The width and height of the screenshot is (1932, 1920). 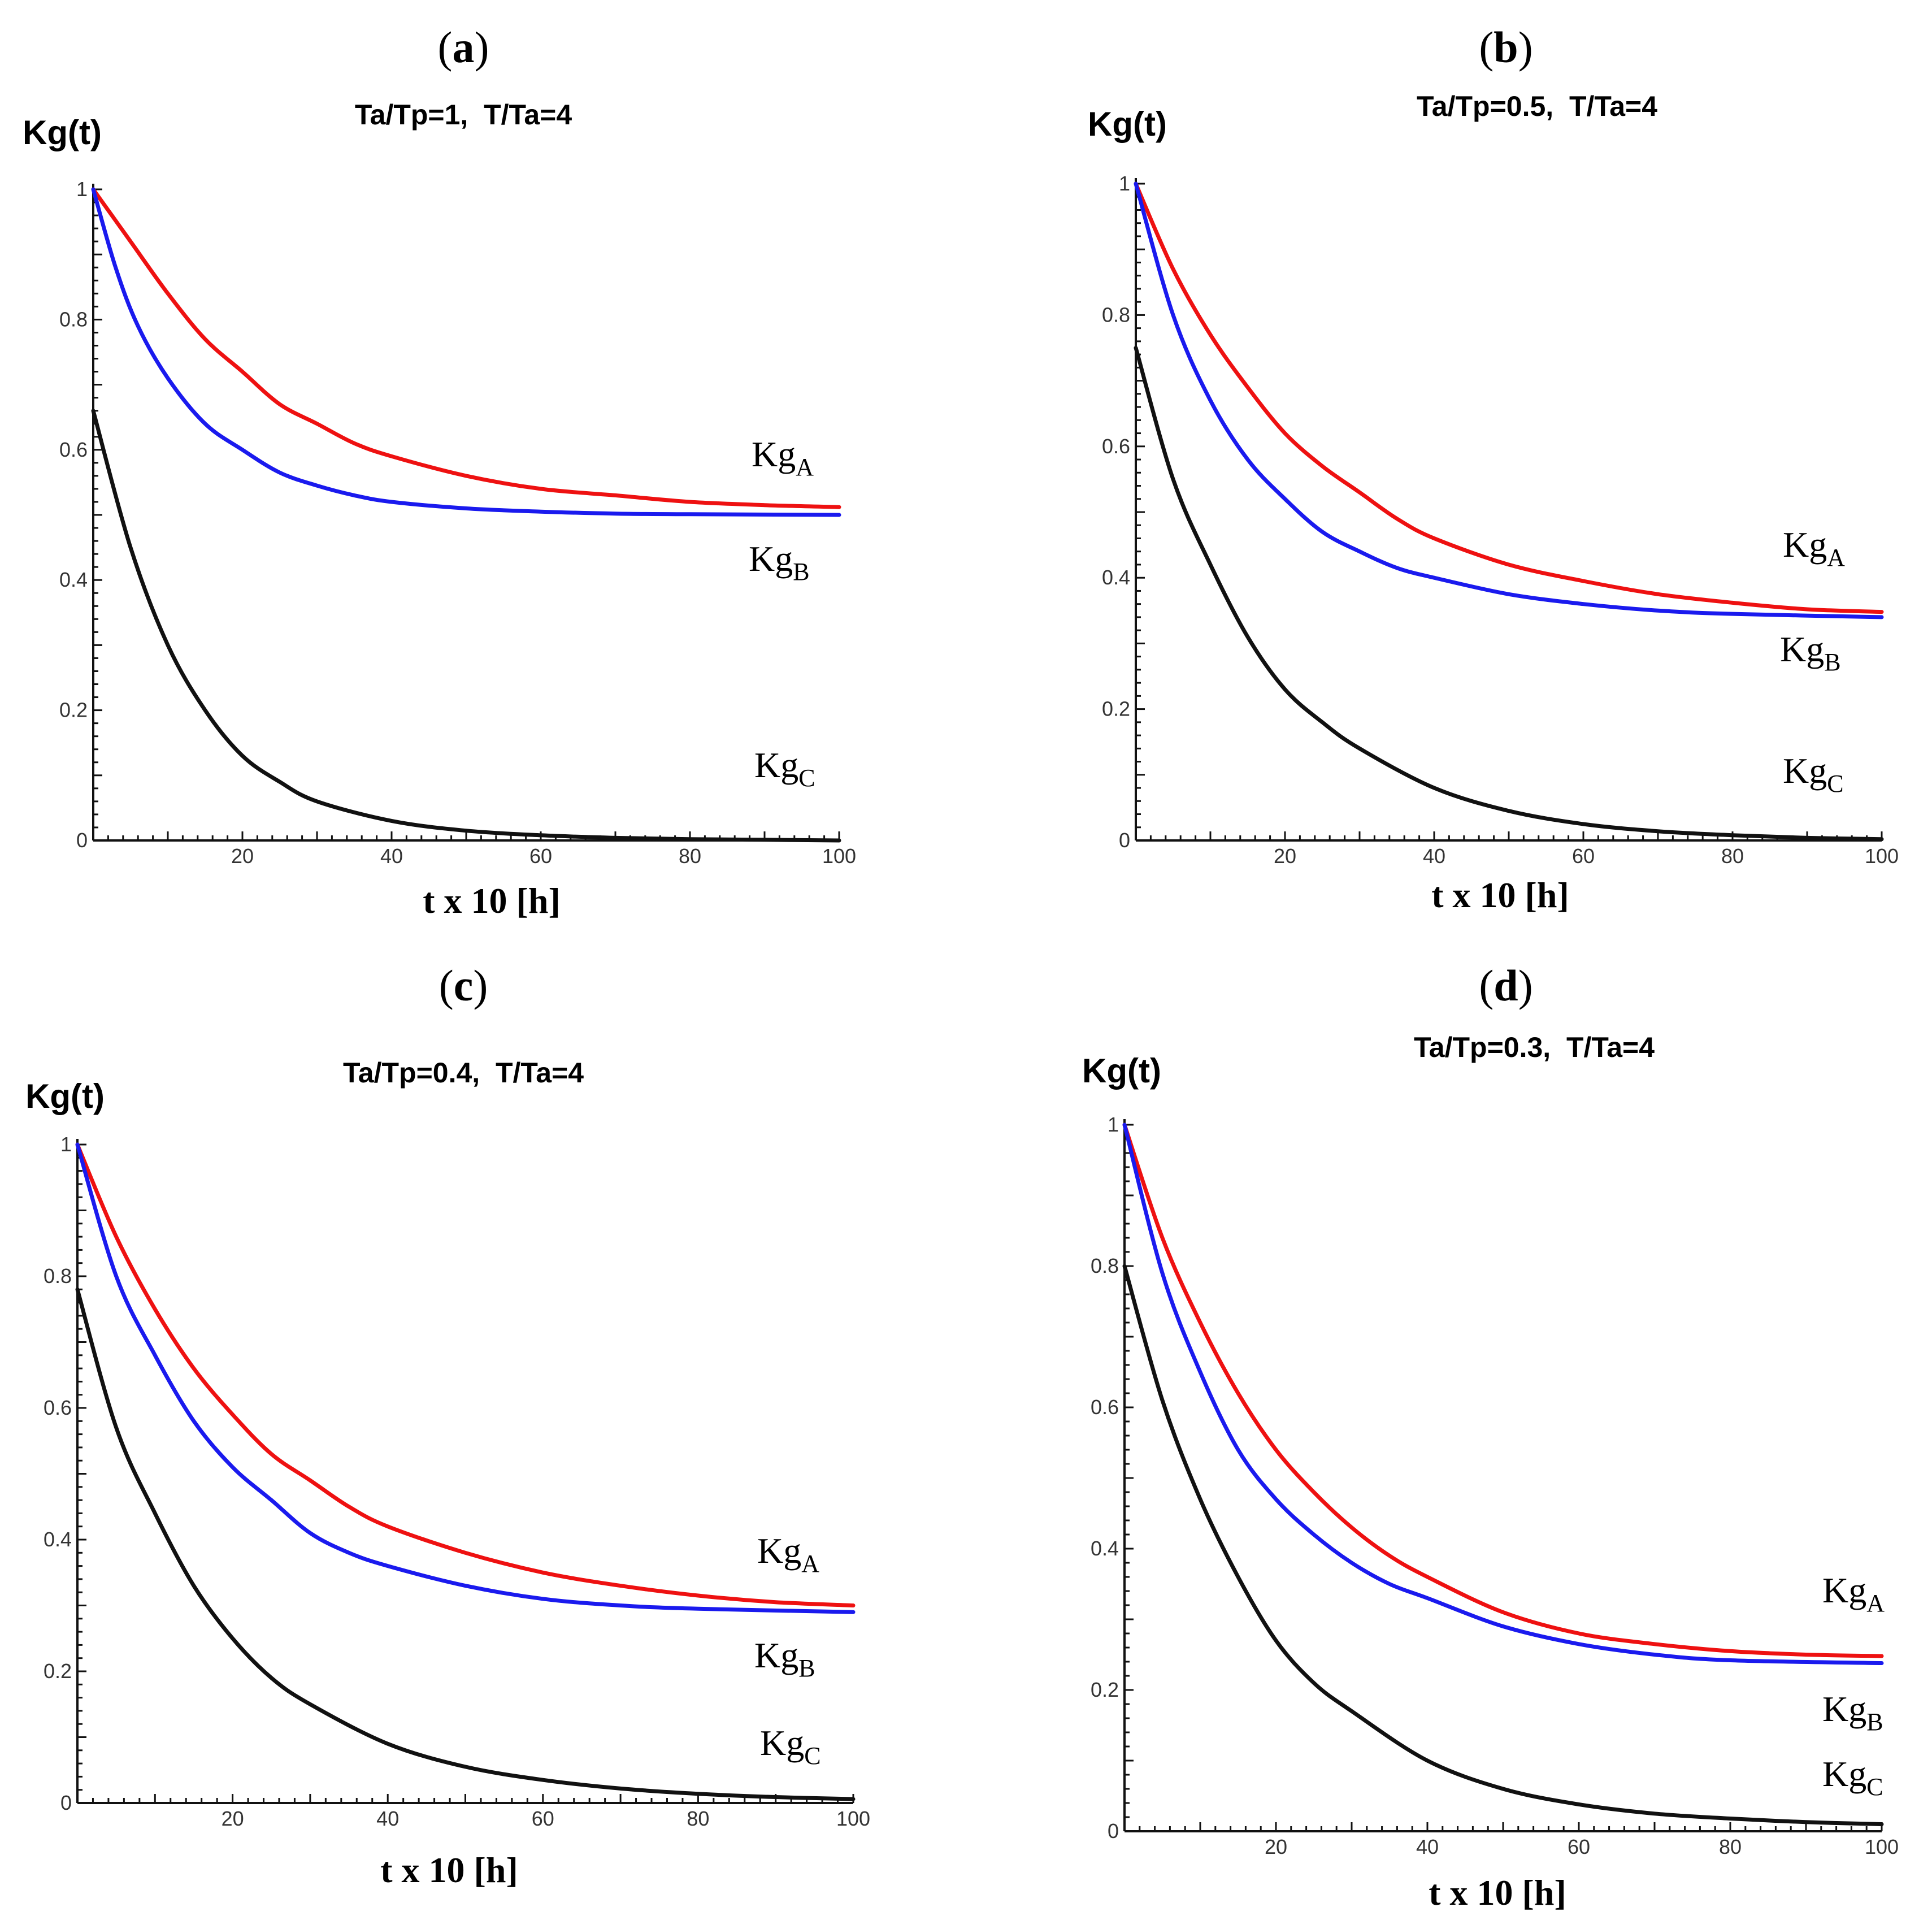 I want to click on panel-letter: a, so click(x=464, y=47).